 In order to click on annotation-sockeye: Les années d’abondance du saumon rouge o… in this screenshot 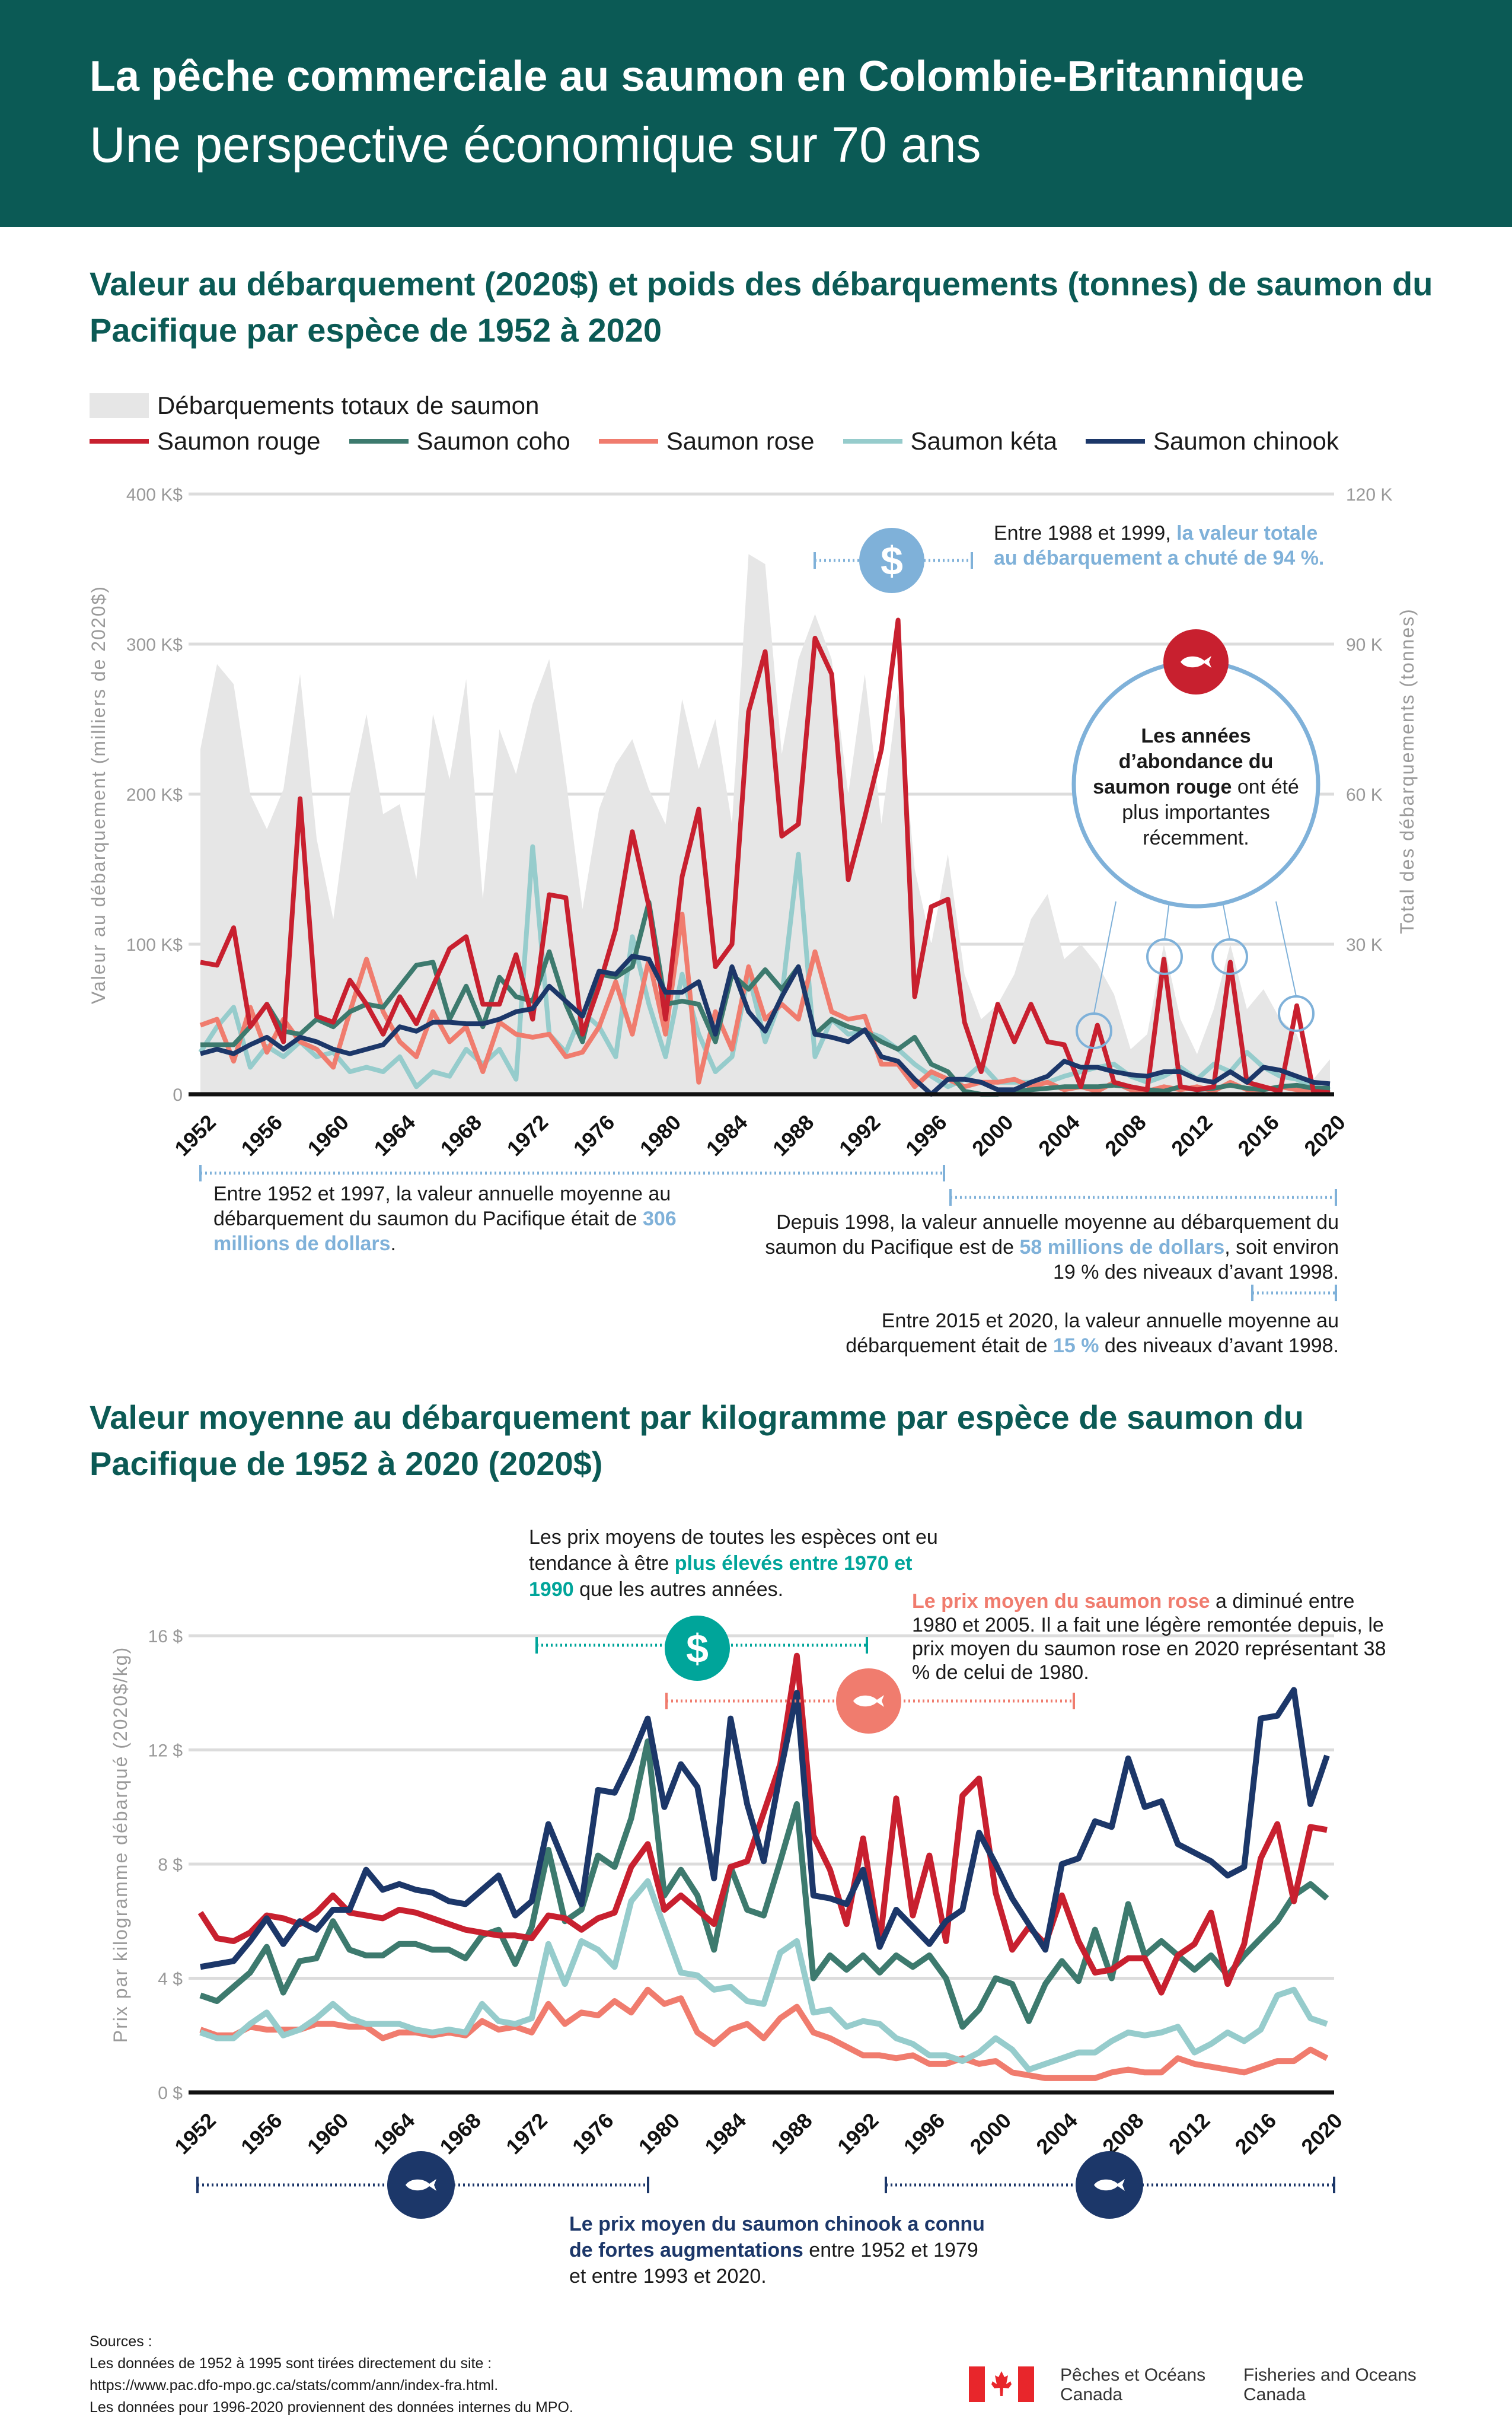, I will do `click(1196, 788)`.